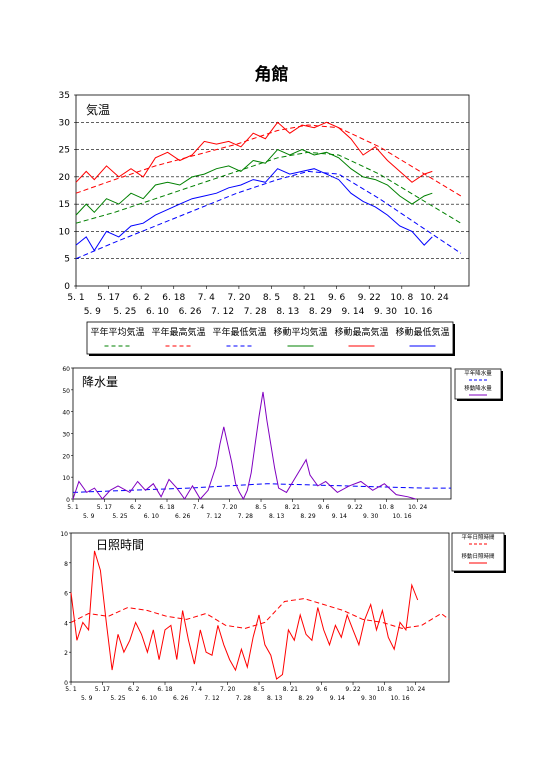  What do you see at coordinates (478, 556) in the screenshot?
I see `legend-entry: 移動日照時間` at bounding box center [478, 556].